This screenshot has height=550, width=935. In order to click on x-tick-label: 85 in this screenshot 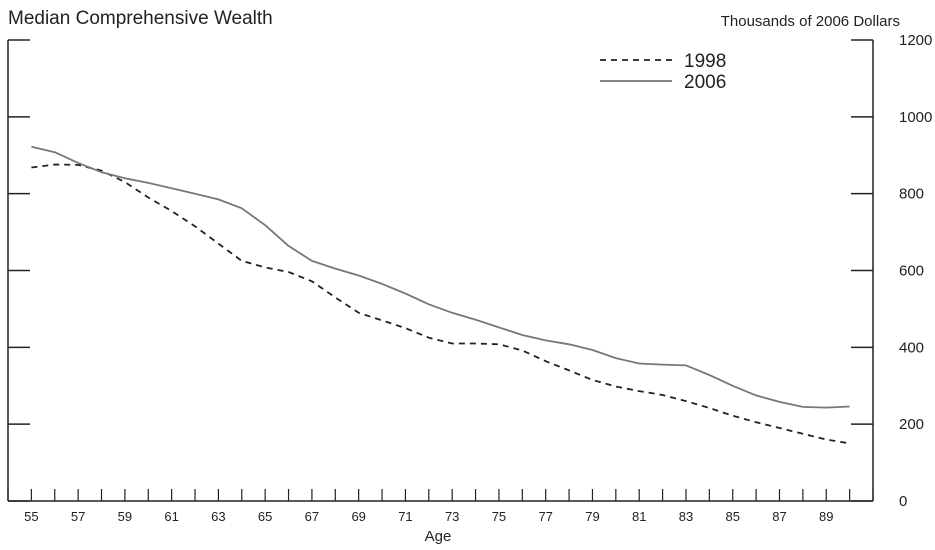, I will do `click(732, 516)`.